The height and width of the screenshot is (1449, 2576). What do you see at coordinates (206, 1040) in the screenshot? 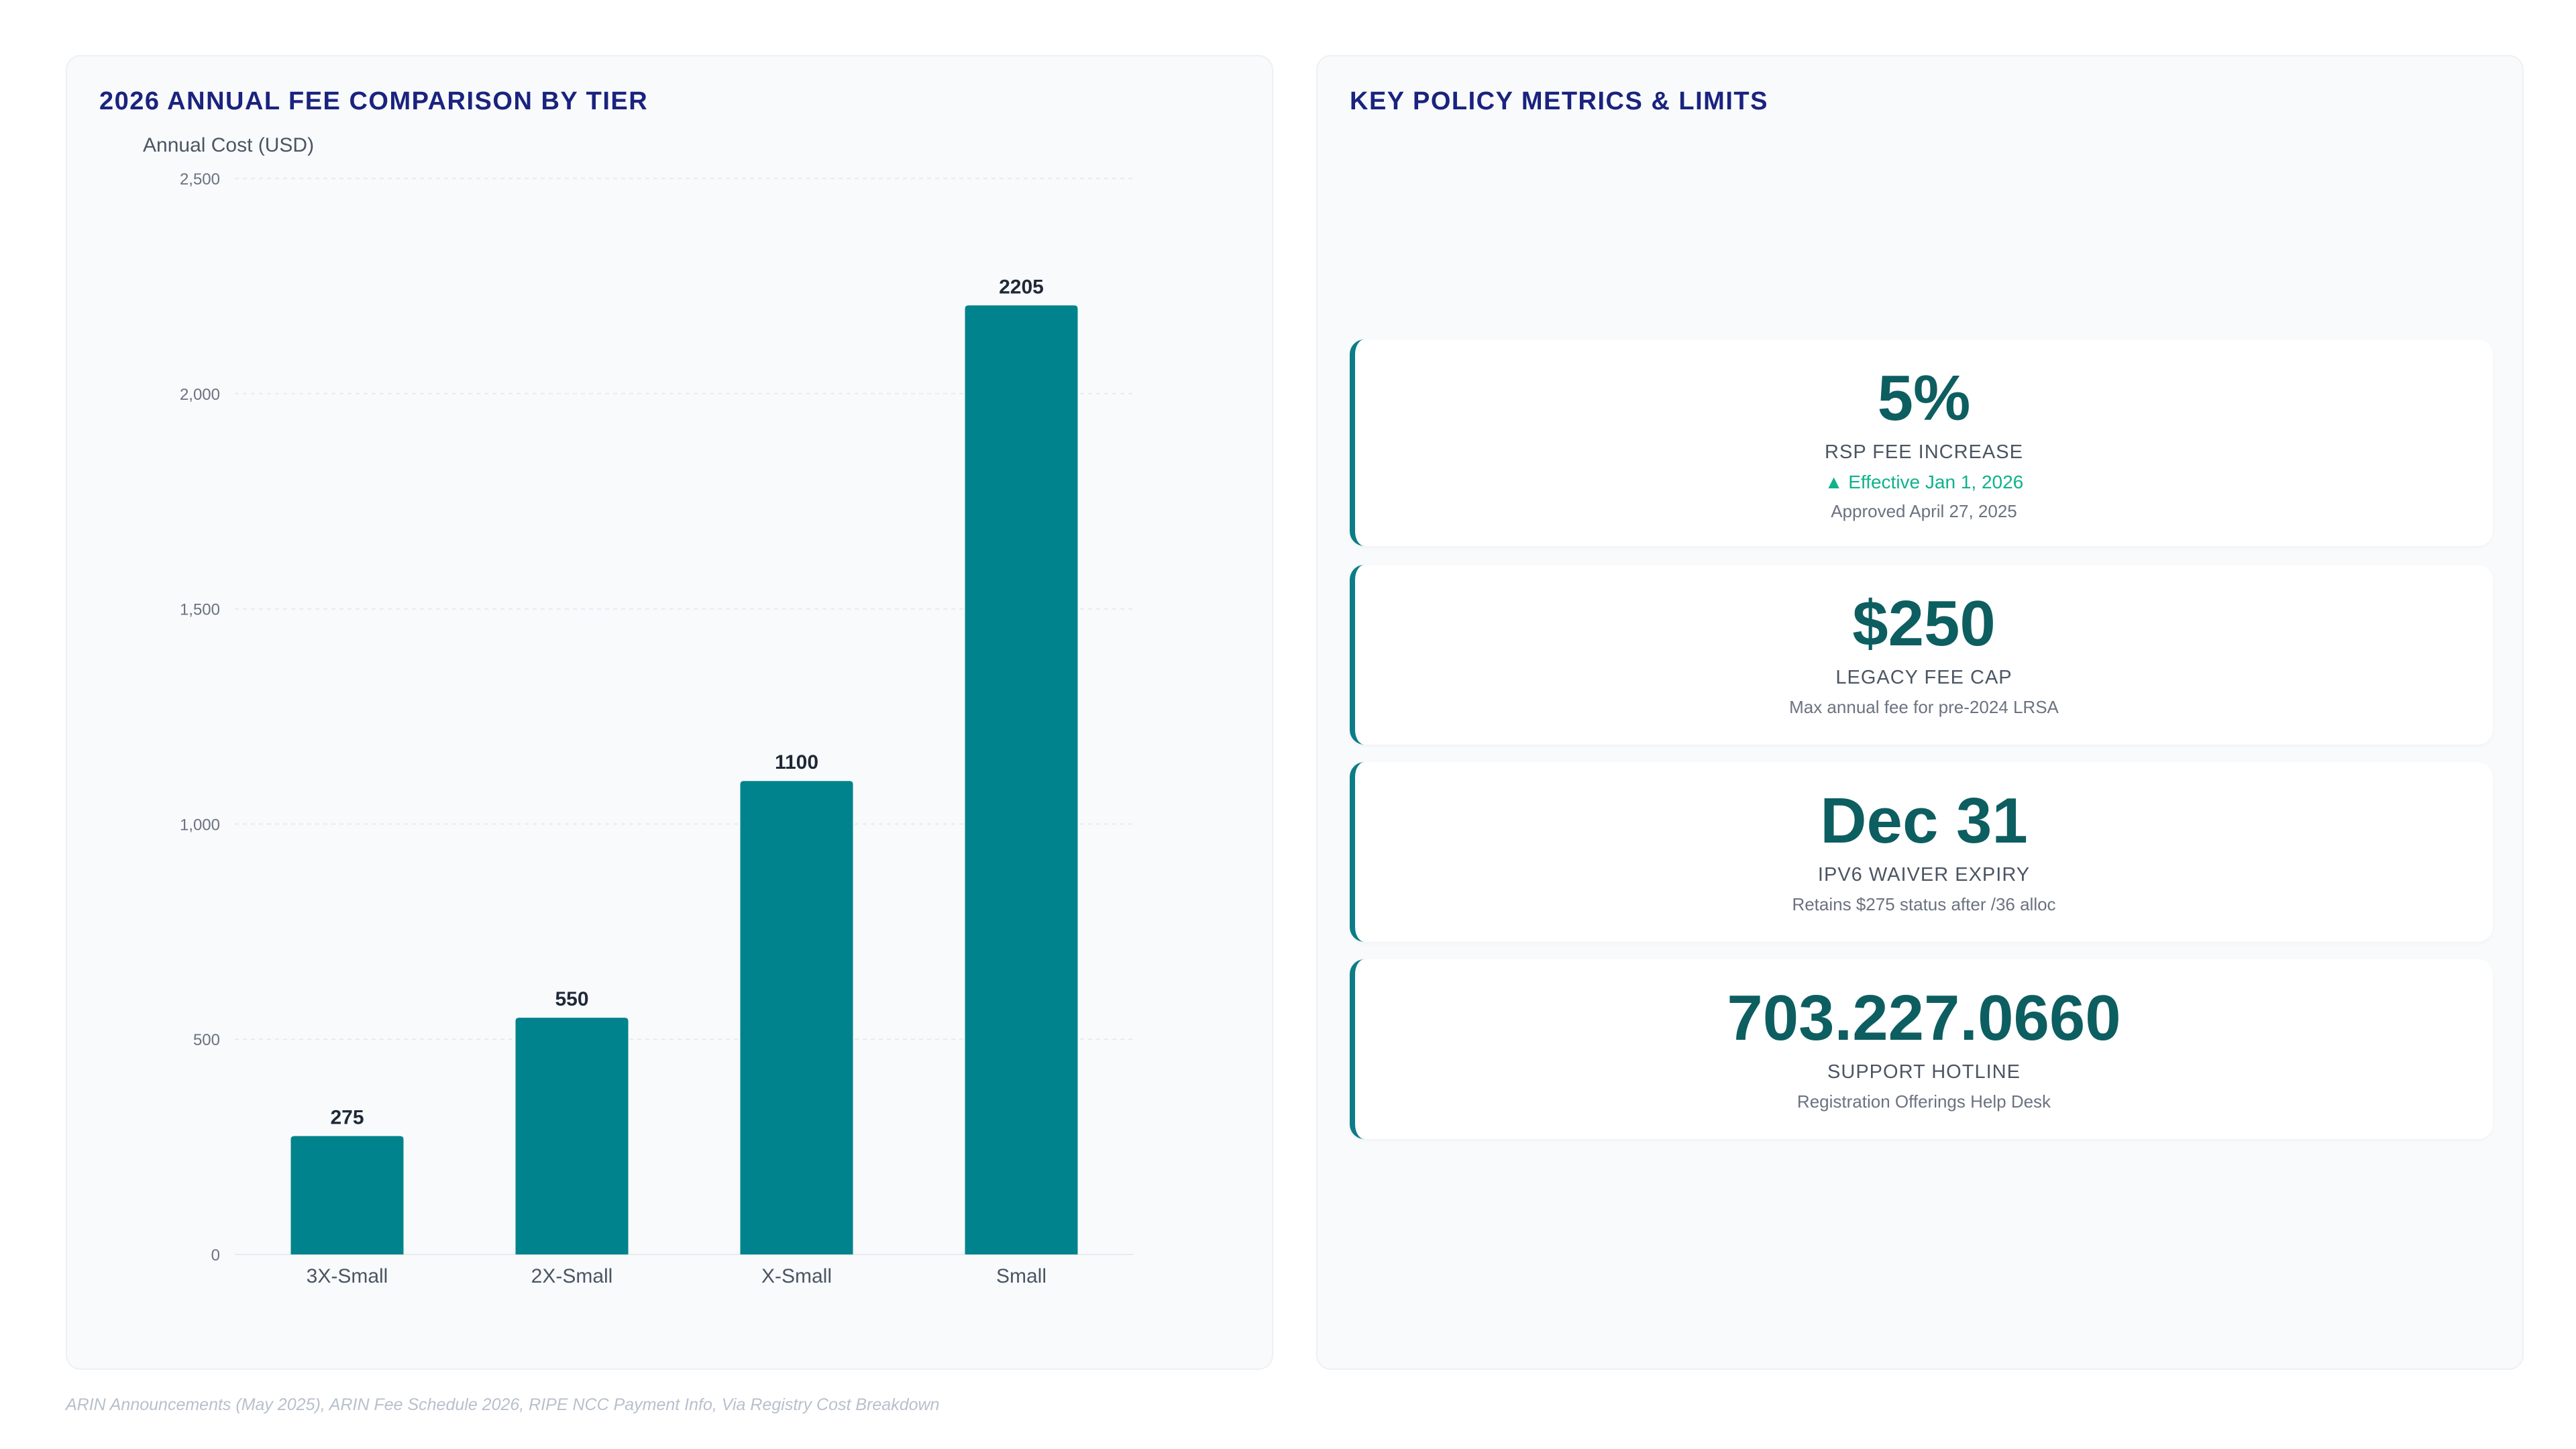
I see `y-tick-label: 500` at bounding box center [206, 1040].